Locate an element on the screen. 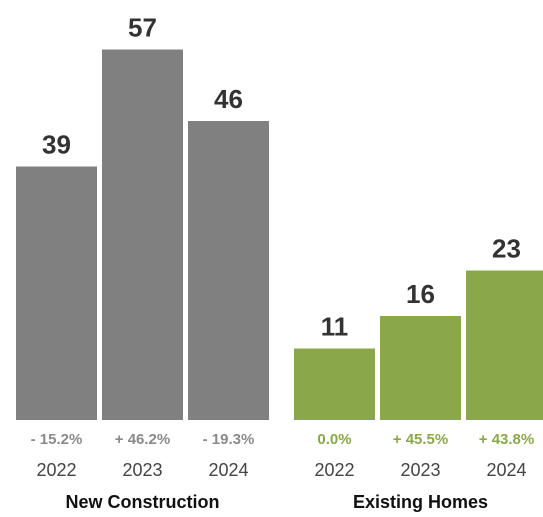  year-tick-existing-homes-2023: 2023 is located at coordinates (420, 470).